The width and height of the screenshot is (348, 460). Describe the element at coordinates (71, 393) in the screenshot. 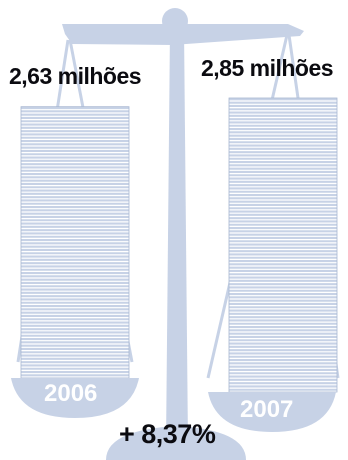

I see `category-label-2006: 2006` at that location.